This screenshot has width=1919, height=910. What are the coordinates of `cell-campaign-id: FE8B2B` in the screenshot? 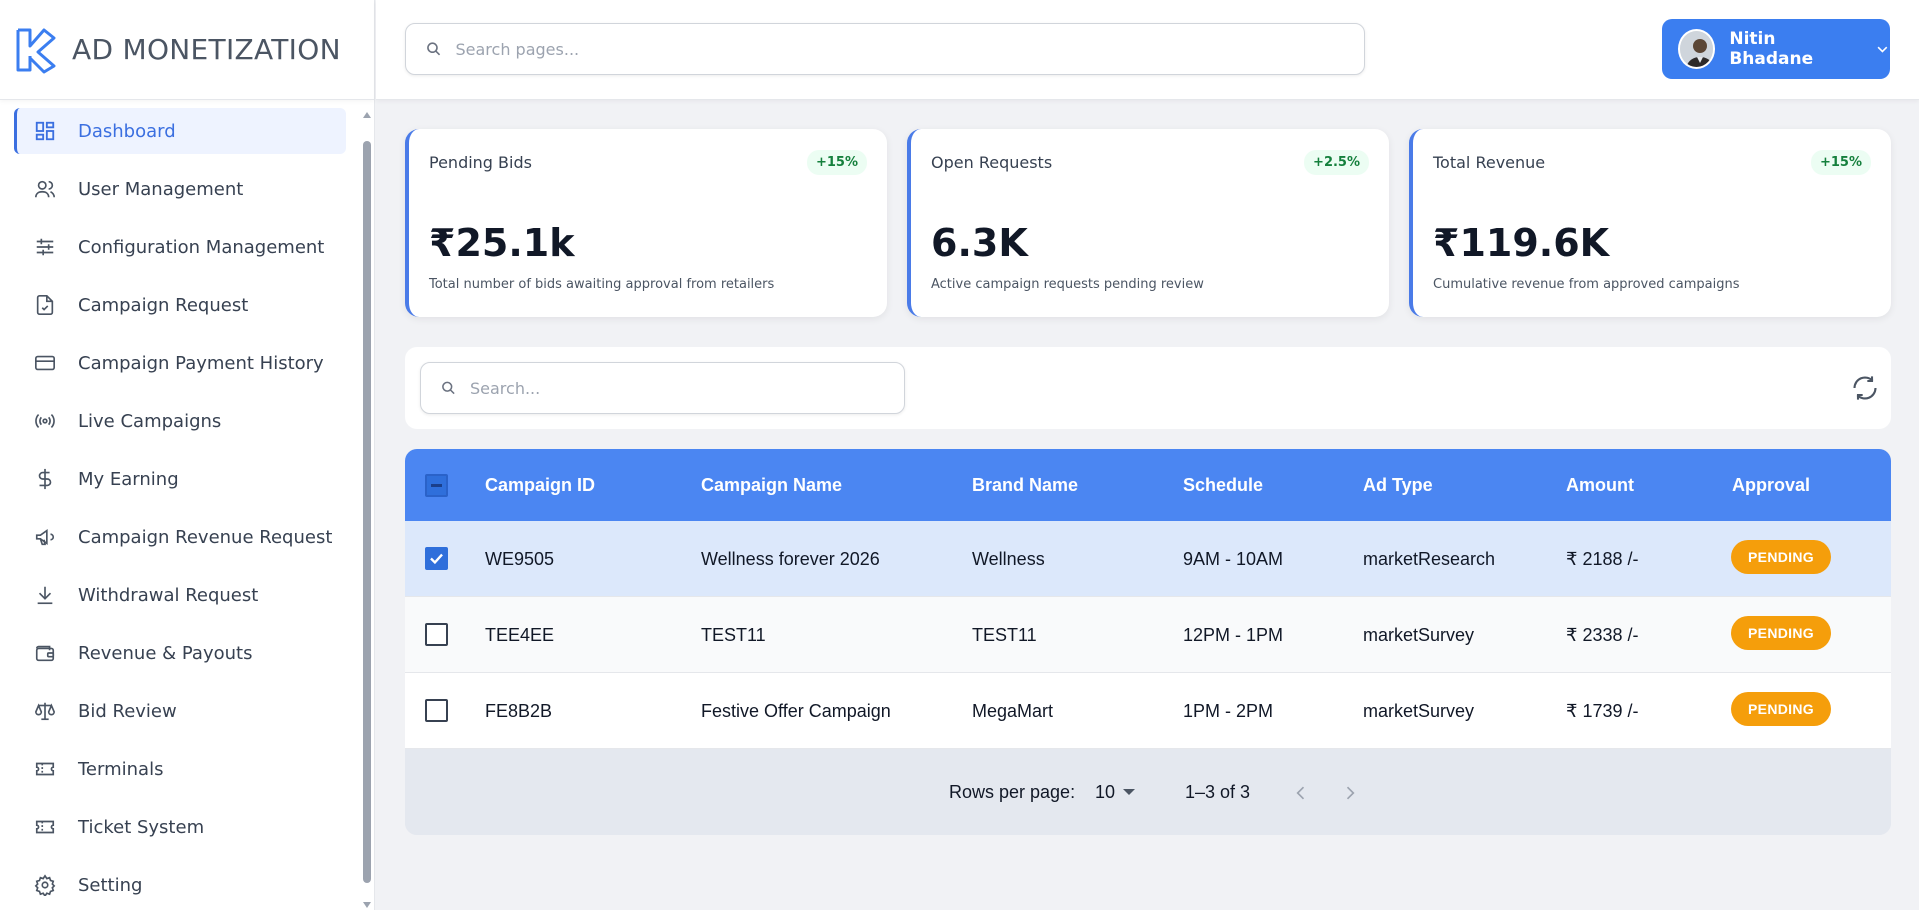 It's located at (519, 711).